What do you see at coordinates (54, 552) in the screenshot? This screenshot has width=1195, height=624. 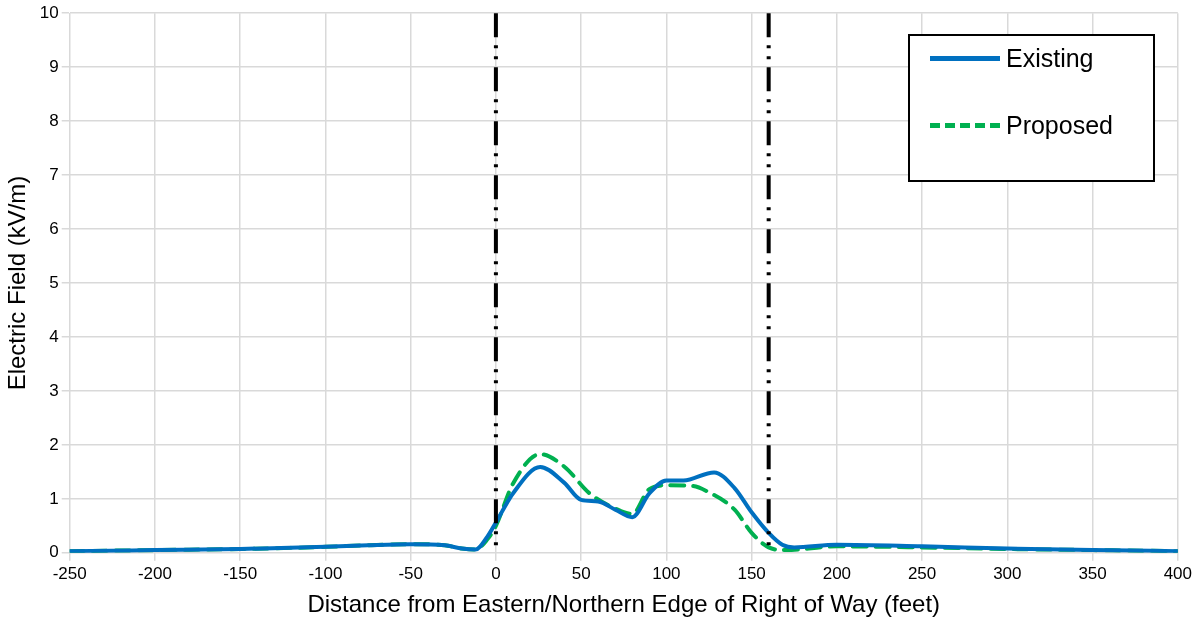 I see `y-tick-label: 0` at bounding box center [54, 552].